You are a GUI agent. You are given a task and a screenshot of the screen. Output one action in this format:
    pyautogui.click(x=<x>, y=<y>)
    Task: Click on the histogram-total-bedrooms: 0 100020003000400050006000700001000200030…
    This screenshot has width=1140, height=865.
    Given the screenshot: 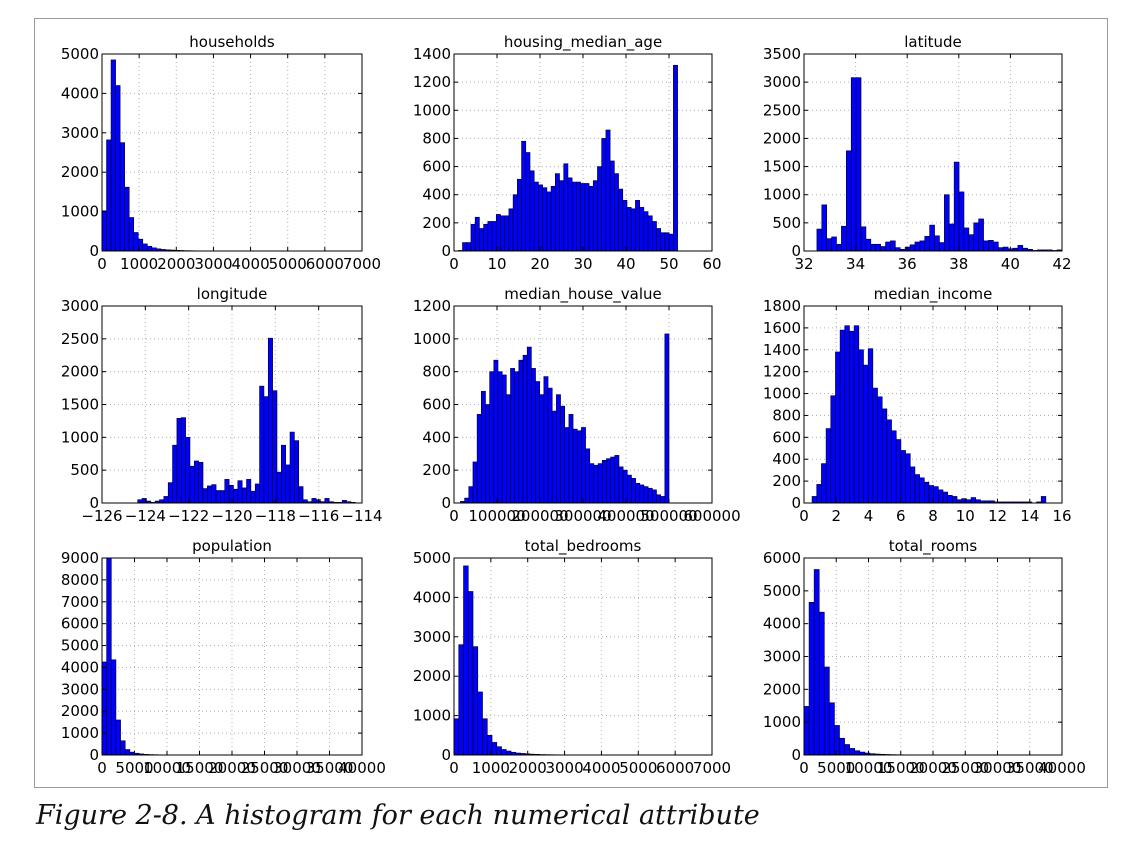 What is the action you would take?
    pyautogui.click(x=572, y=657)
    